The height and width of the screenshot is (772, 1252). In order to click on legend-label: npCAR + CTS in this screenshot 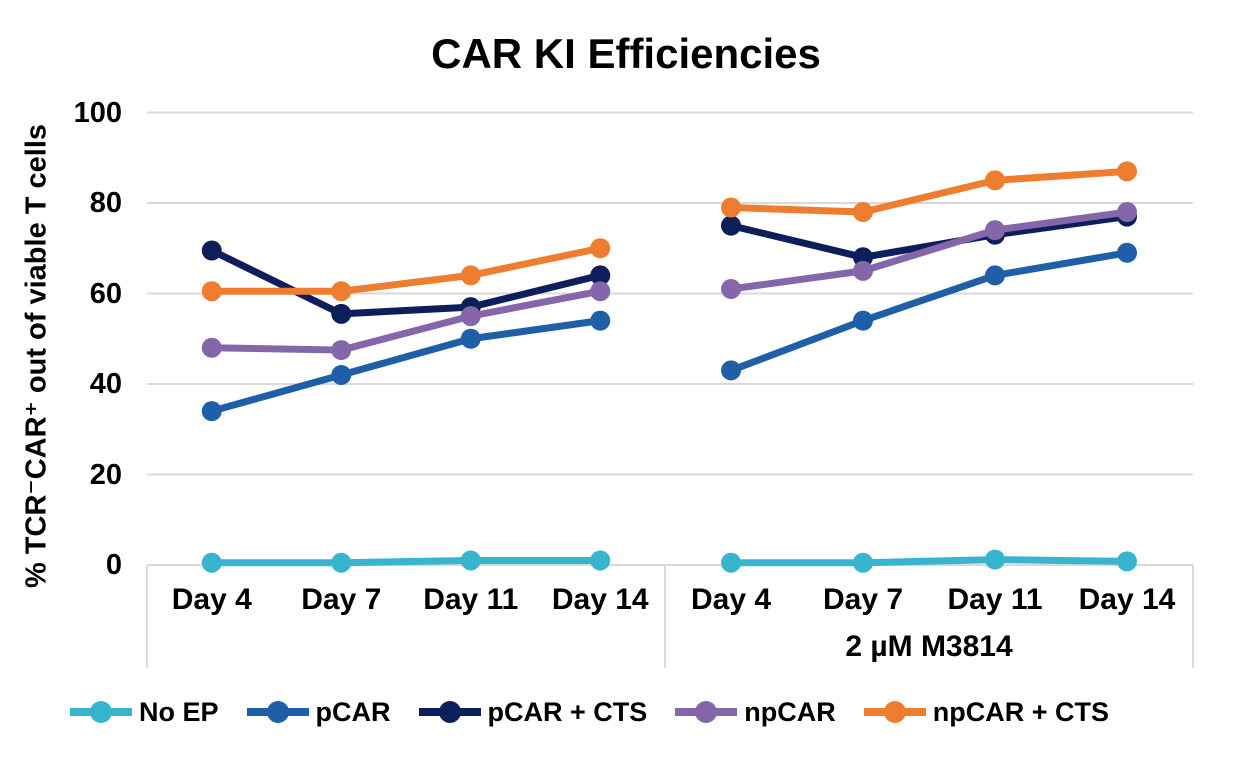, I will do `click(1021, 711)`.